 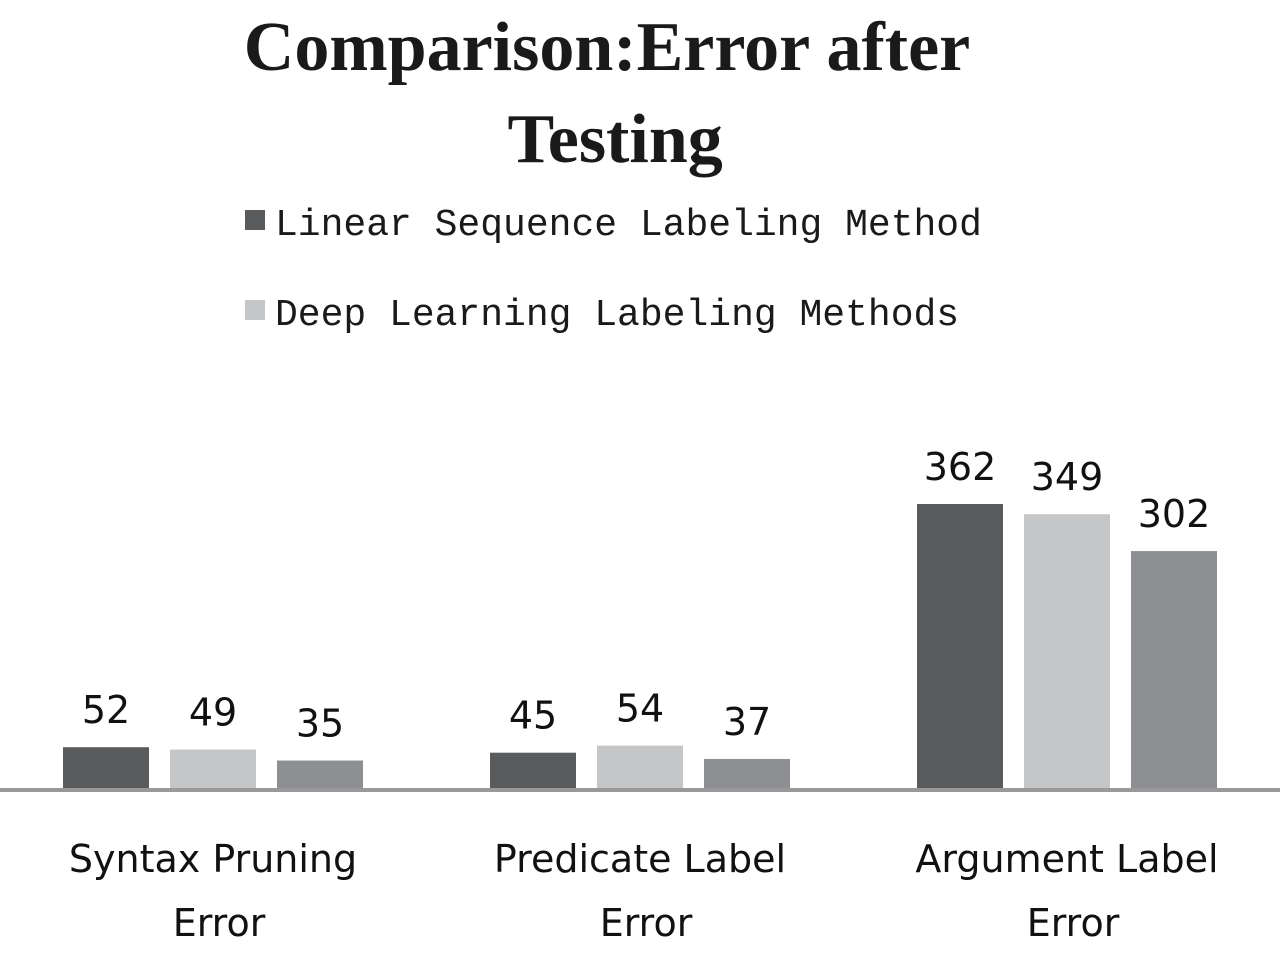 What do you see at coordinates (320, 724) in the screenshot?
I see `data-label: 35` at bounding box center [320, 724].